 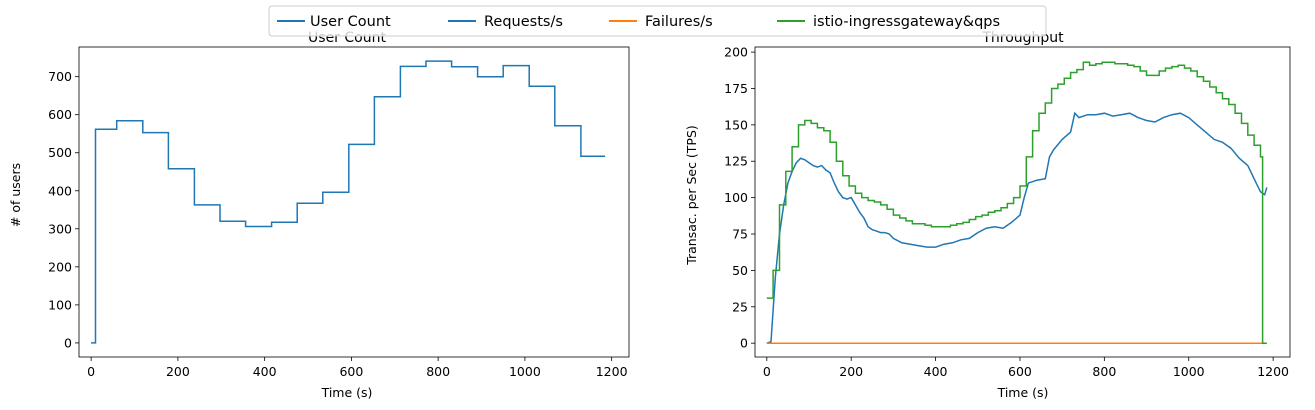 What do you see at coordinates (15, 195) in the screenshot?
I see `user-count-y-axis-label: # of users` at bounding box center [15, 195].